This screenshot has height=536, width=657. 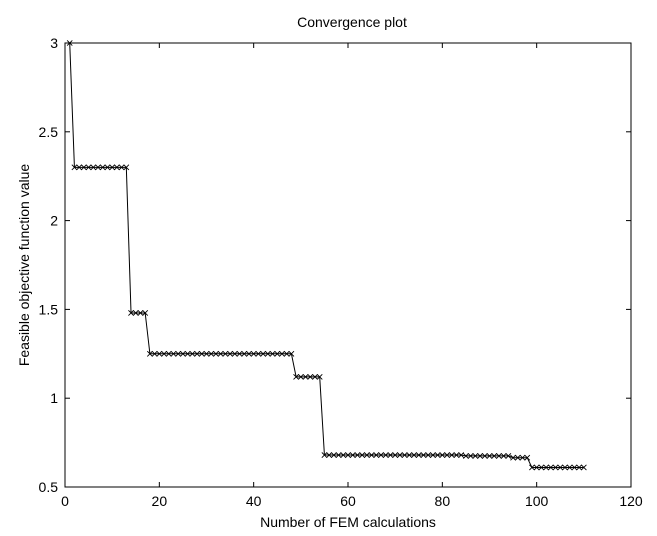 I want to click on x-tick-label: 0, so click(x=65, y=501).